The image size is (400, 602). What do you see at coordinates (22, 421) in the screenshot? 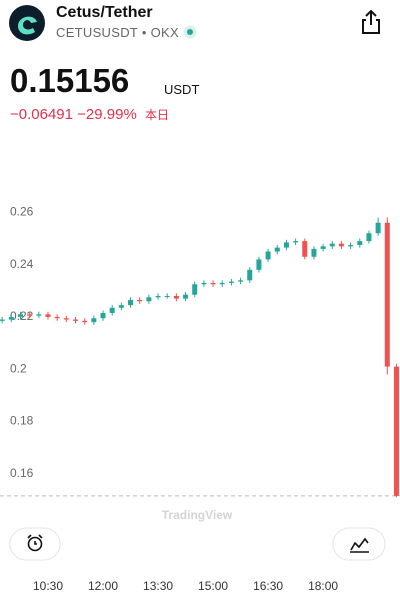
I see `y-tick-label: 0.18` at bounding box center [22, 421].